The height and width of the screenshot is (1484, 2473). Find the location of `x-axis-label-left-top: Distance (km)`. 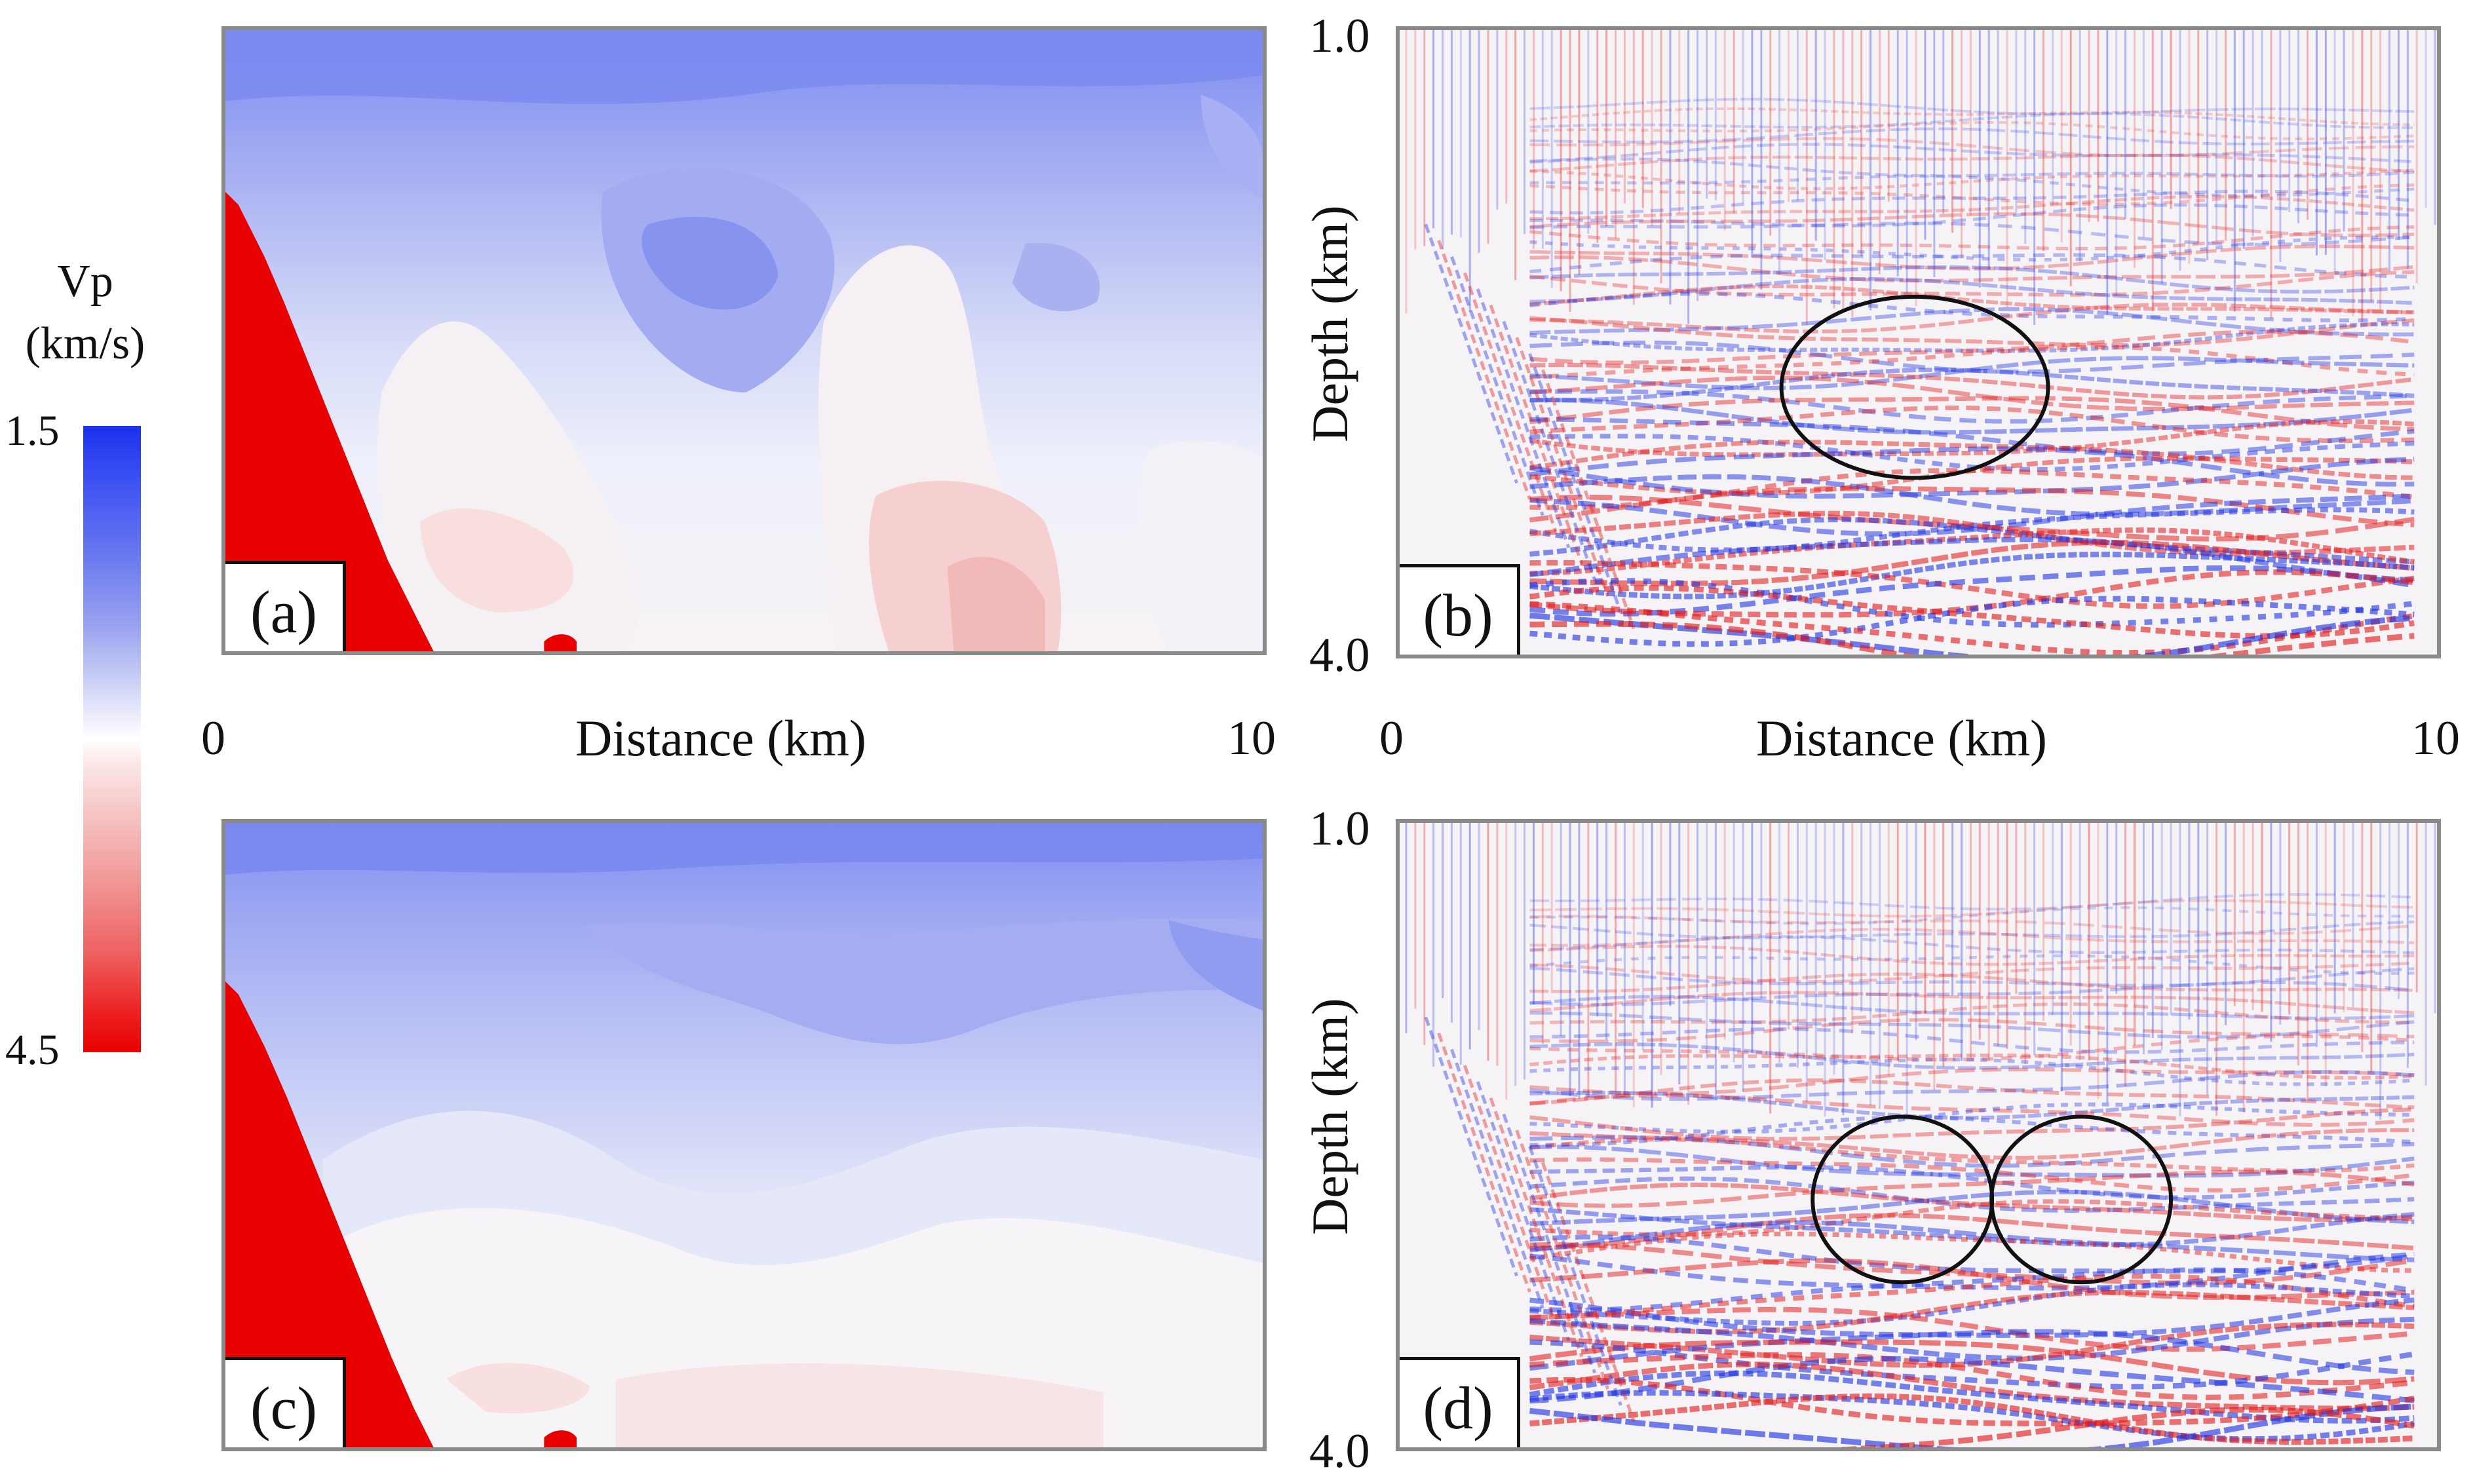

x-axis-label-left-top: Distance (km) is located at coordinates (721, 738).